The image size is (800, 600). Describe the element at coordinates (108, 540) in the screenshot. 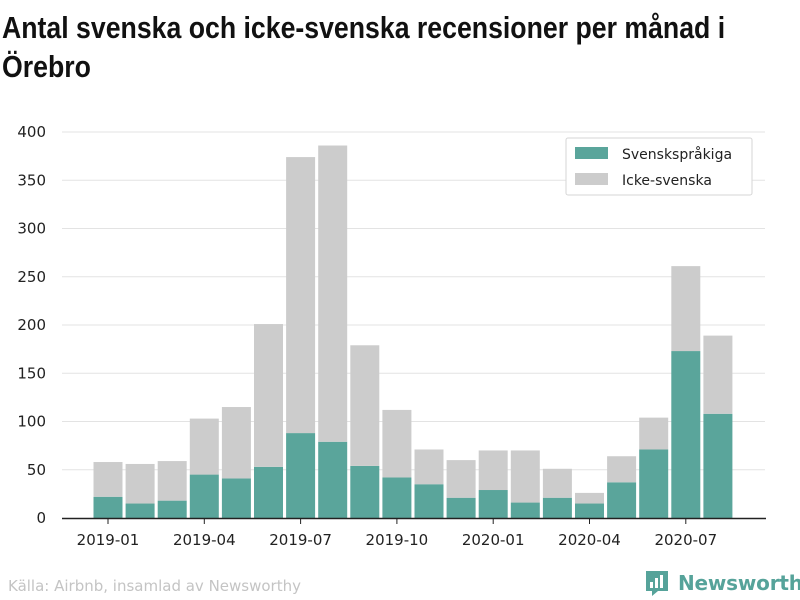

I see `x-tick-label: 2019-01` at that location.